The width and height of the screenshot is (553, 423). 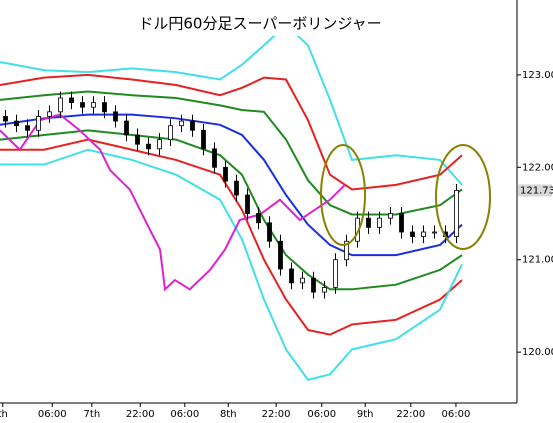 What do you see at coordinates (537, 167) in the screenshot?
I see `y-tick-label: 122.00` at bounding box center [537, 167].